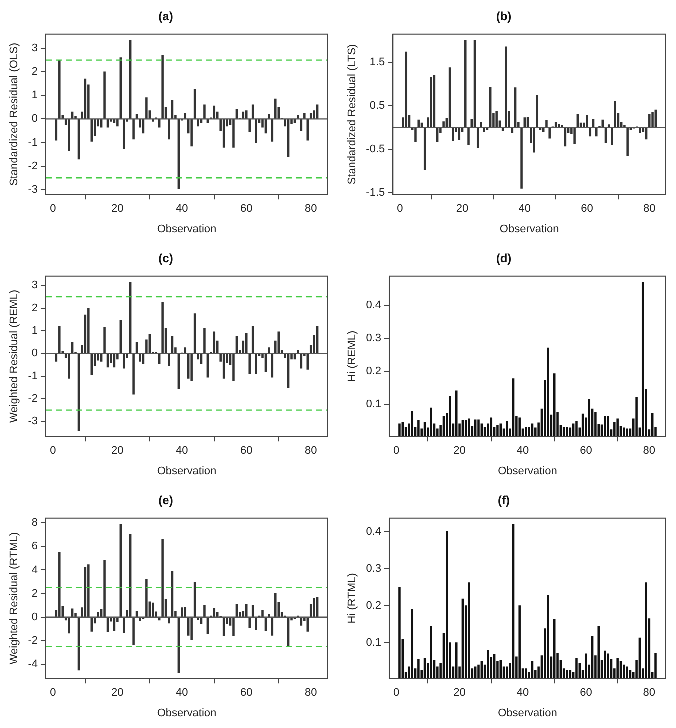 The width and height of the screenshot is (676, 728). What do you see at coordinates (378, 62) in the screenshot?
I see `y-tick-label: 1.5` at bounding box center [378, 62].